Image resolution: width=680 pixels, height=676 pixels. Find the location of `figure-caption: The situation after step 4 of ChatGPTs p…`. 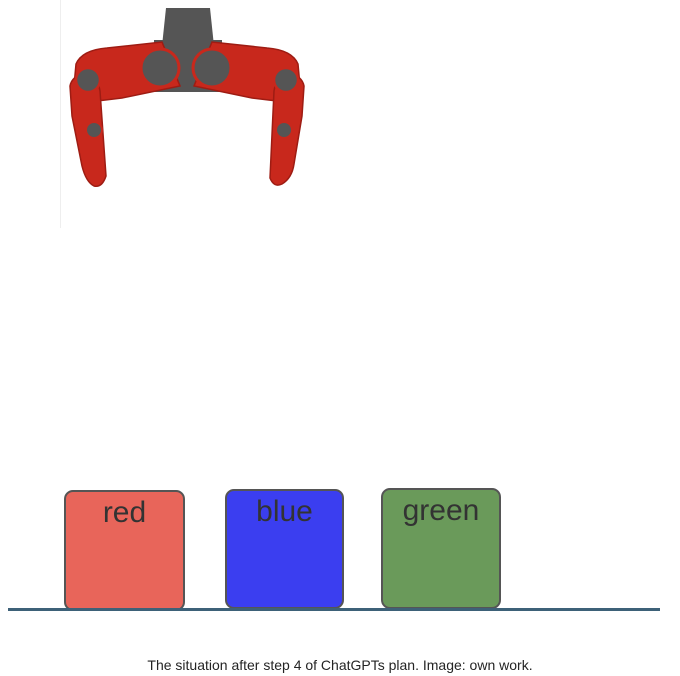

figure-caption: The situation after step 4 of ChatGPTs p… is located at coordinates (340, 665).